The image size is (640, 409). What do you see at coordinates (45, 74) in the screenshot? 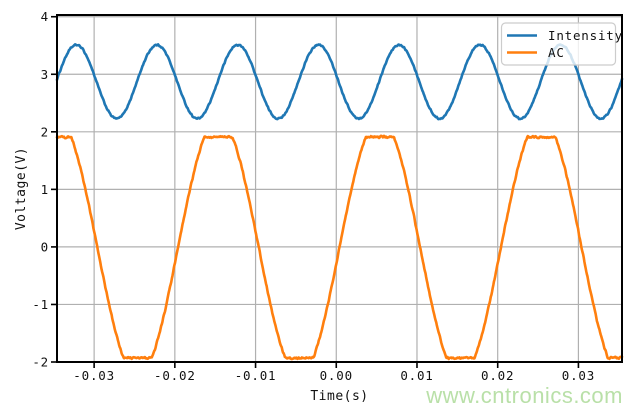
I see `y-tick-label: 3` at bounding box center [45, 74].